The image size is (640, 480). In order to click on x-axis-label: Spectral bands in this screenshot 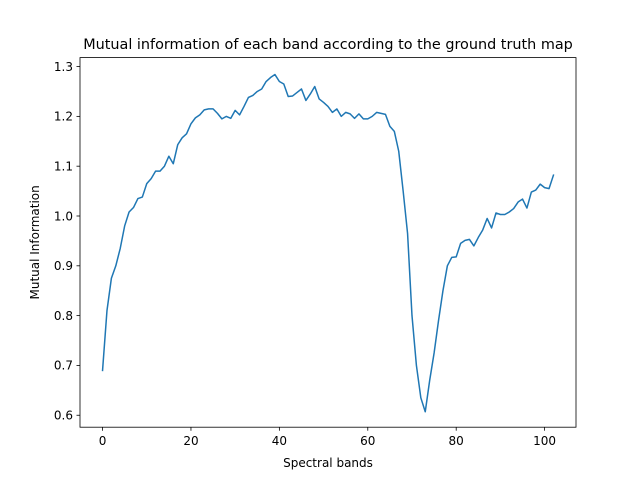, I will do `click(328, 463)`.